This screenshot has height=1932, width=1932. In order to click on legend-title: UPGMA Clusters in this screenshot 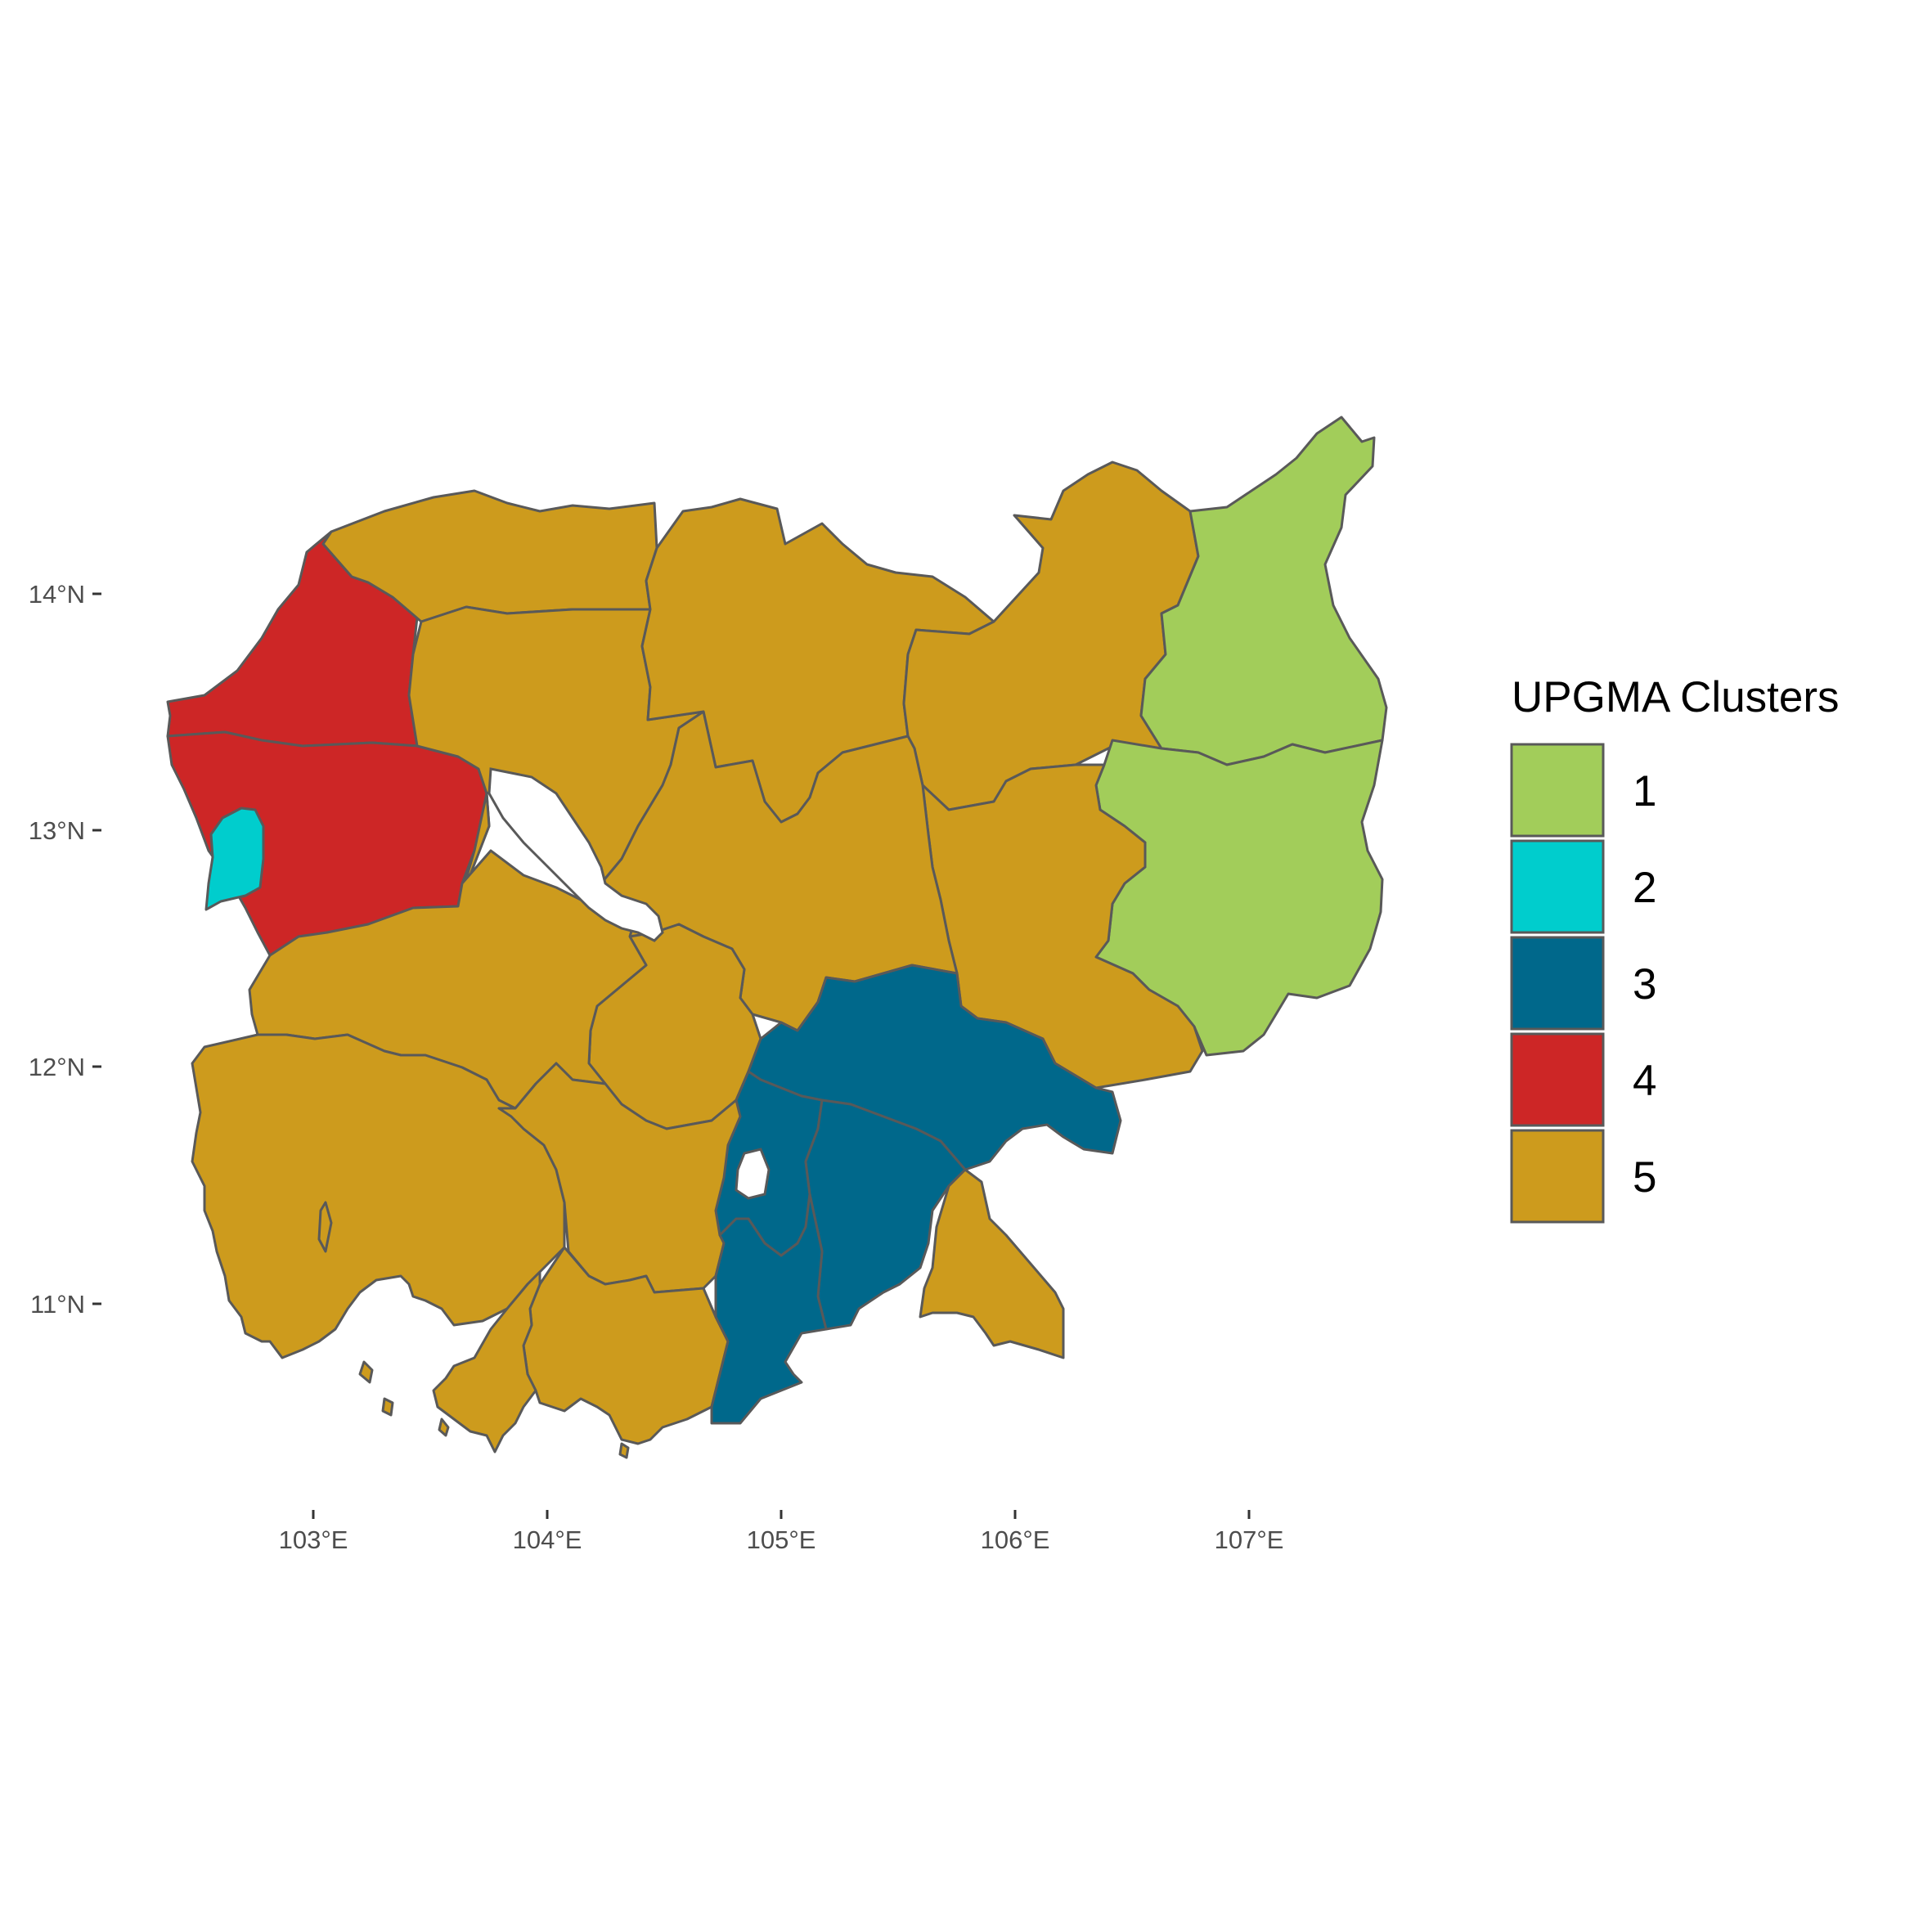, I will do `click(1676, 697)`.